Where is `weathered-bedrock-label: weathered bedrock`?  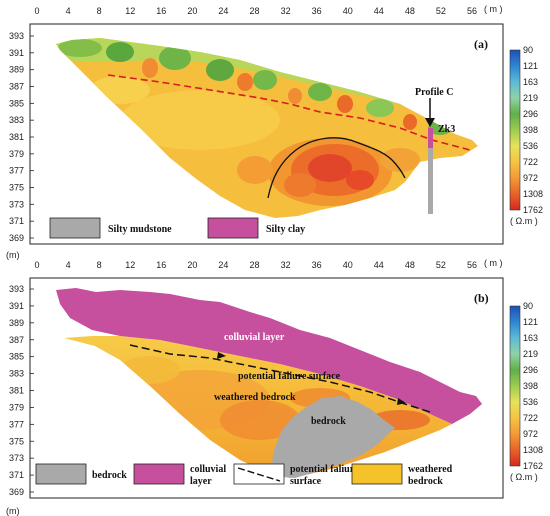
weathered-bedrock-label: weathered bedrock is located at coordinates (255, 397).